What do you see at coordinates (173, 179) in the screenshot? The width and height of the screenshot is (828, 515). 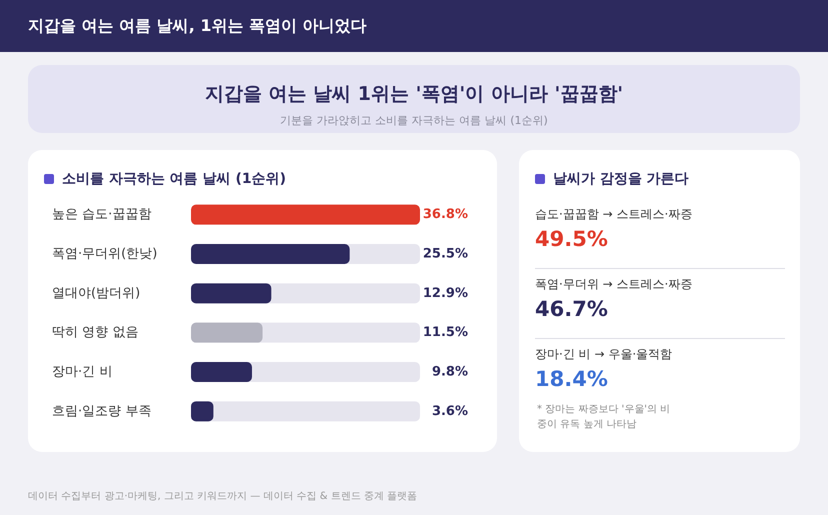 I see `chart-title: 소비를 자극하는 여름 날씨 (1순위)` at bounding box center [173, 179].